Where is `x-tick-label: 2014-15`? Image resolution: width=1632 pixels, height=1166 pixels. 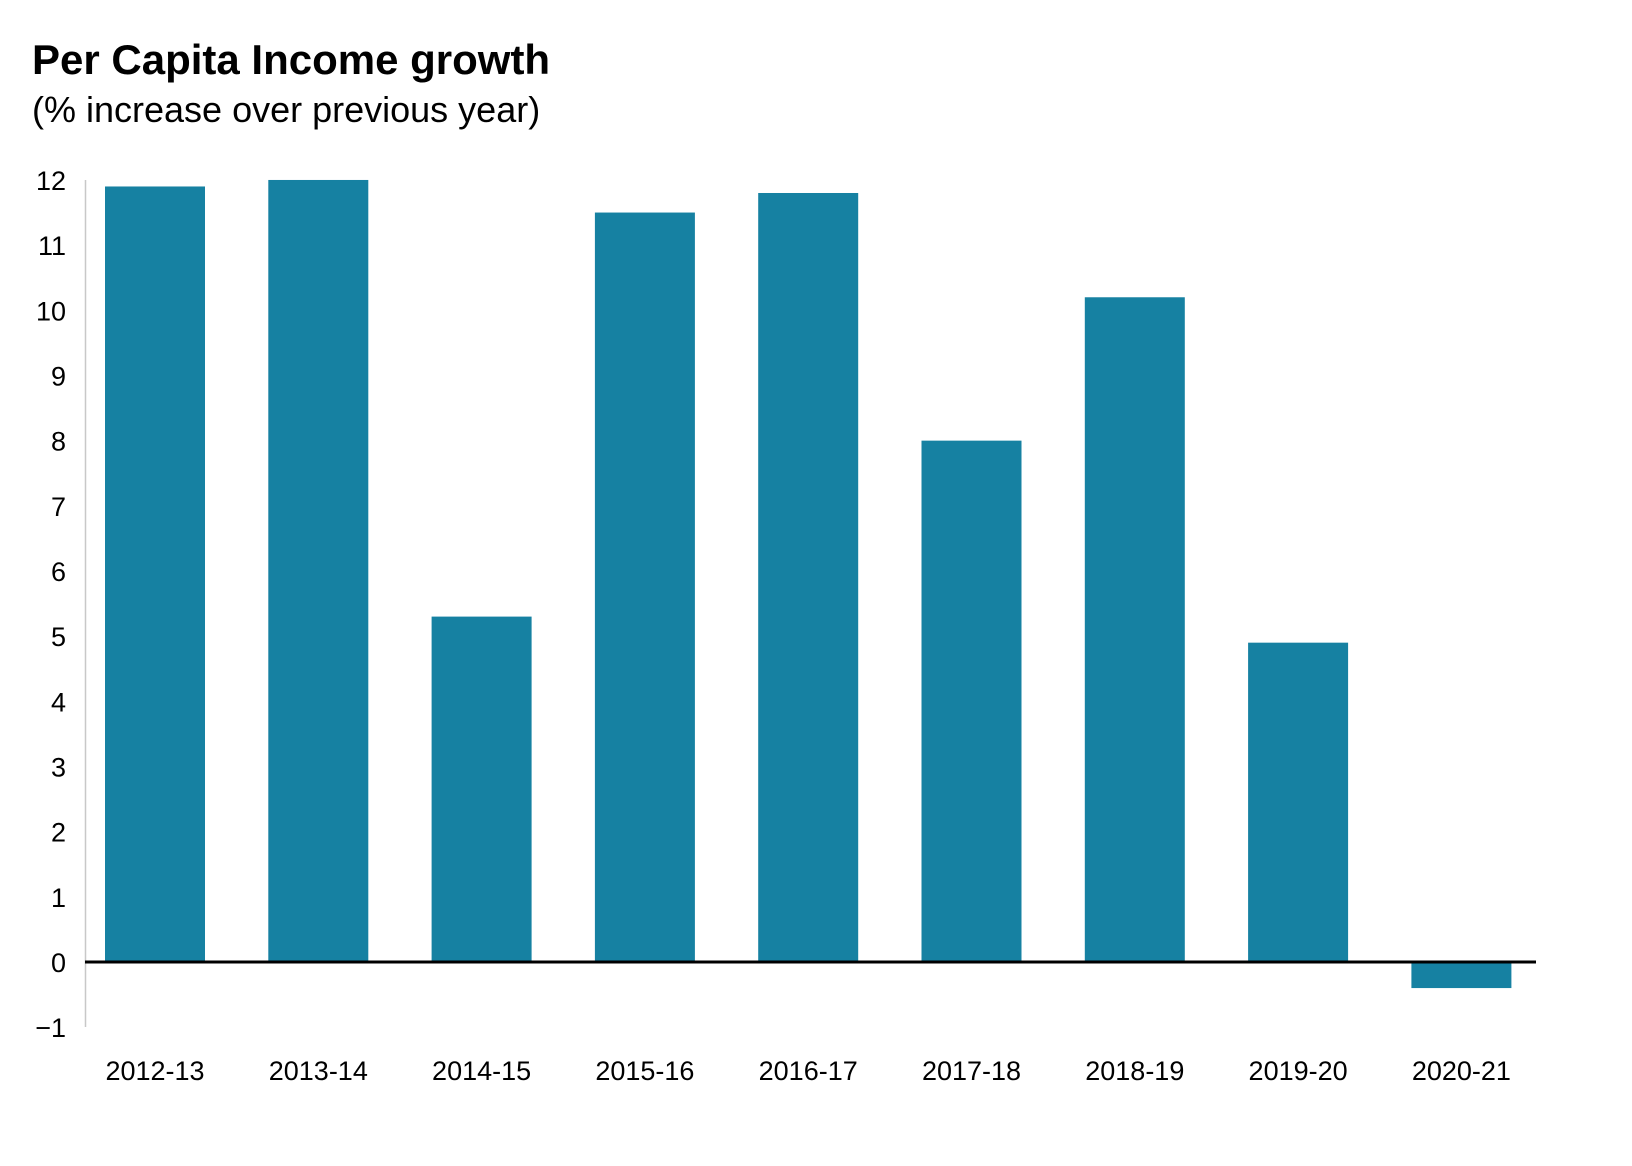 x-tick-label: 2014-15 is located at coordinates (481, 1071).